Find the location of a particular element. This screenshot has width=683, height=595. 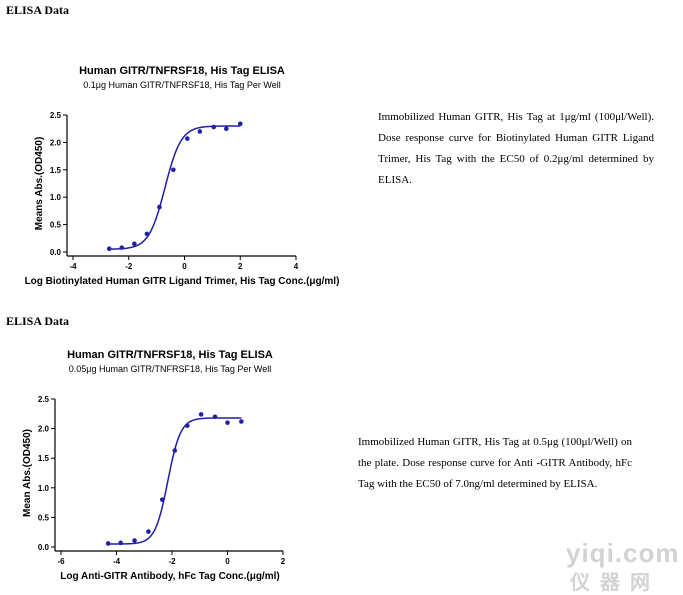

yiqi-watermark: yiqi.com 仪器网 is located at coordinates (621, 566).